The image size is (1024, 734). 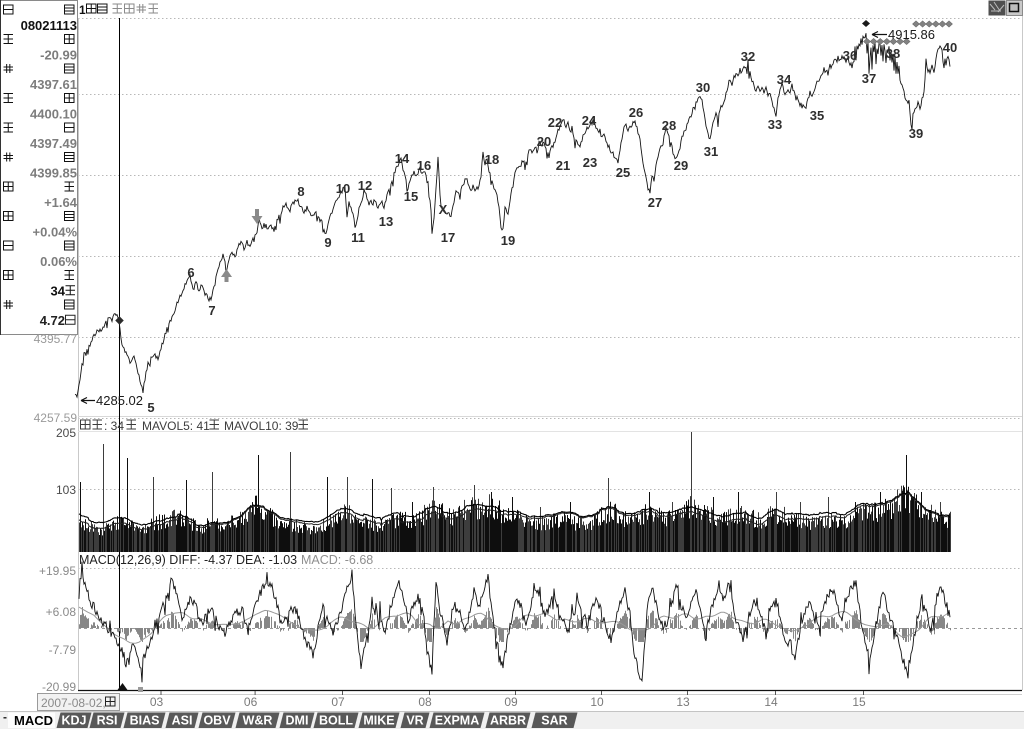 I want to click on svg-text: 08021113, so click(x=49, y=25).